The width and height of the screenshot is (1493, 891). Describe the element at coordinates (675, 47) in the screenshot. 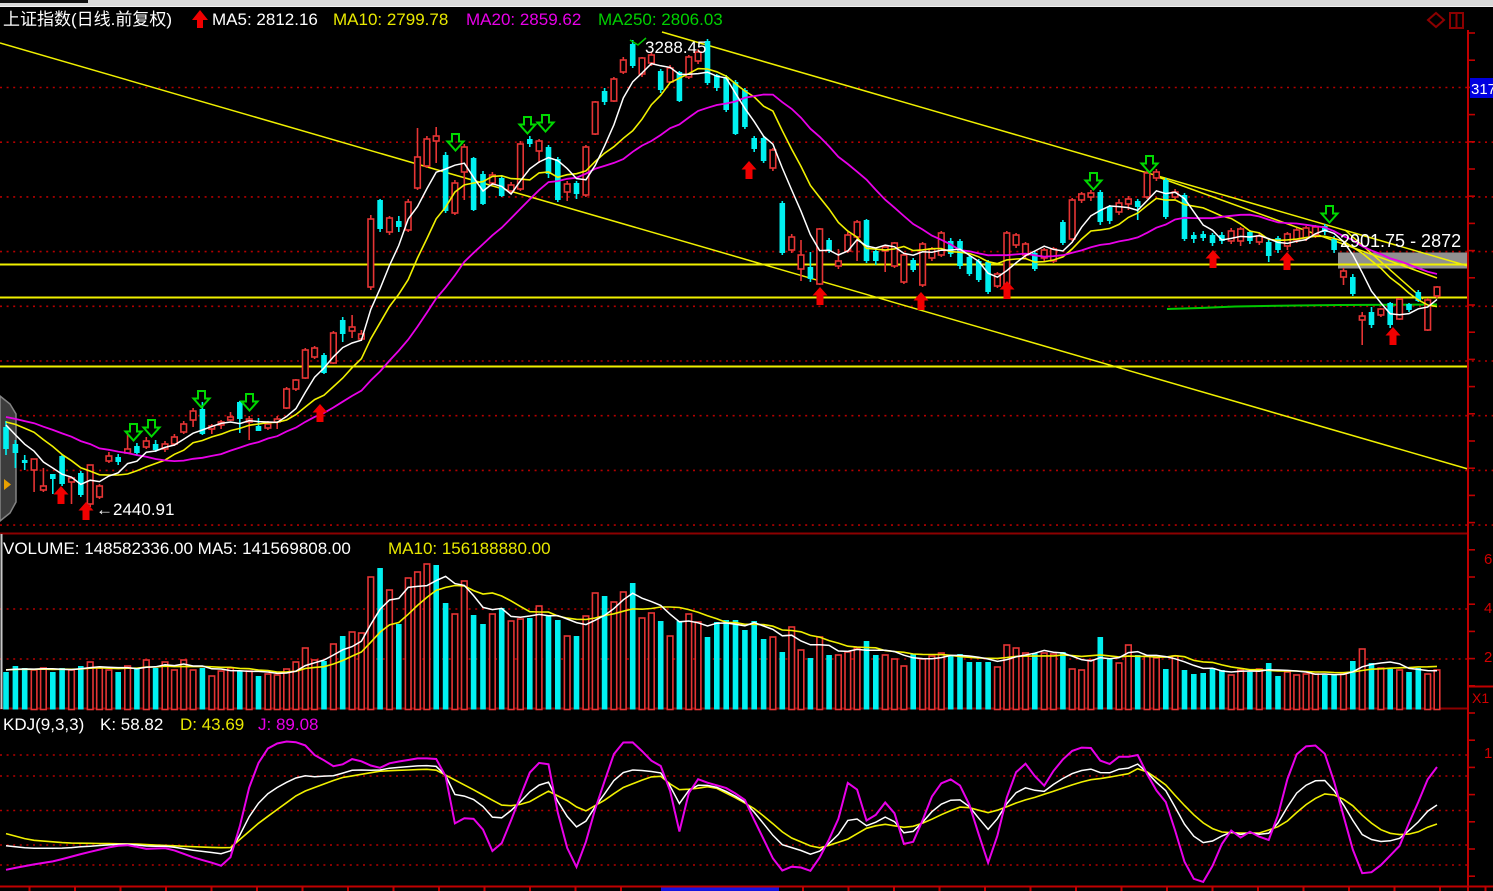

I see `svg-text: 3288.45` at that location.